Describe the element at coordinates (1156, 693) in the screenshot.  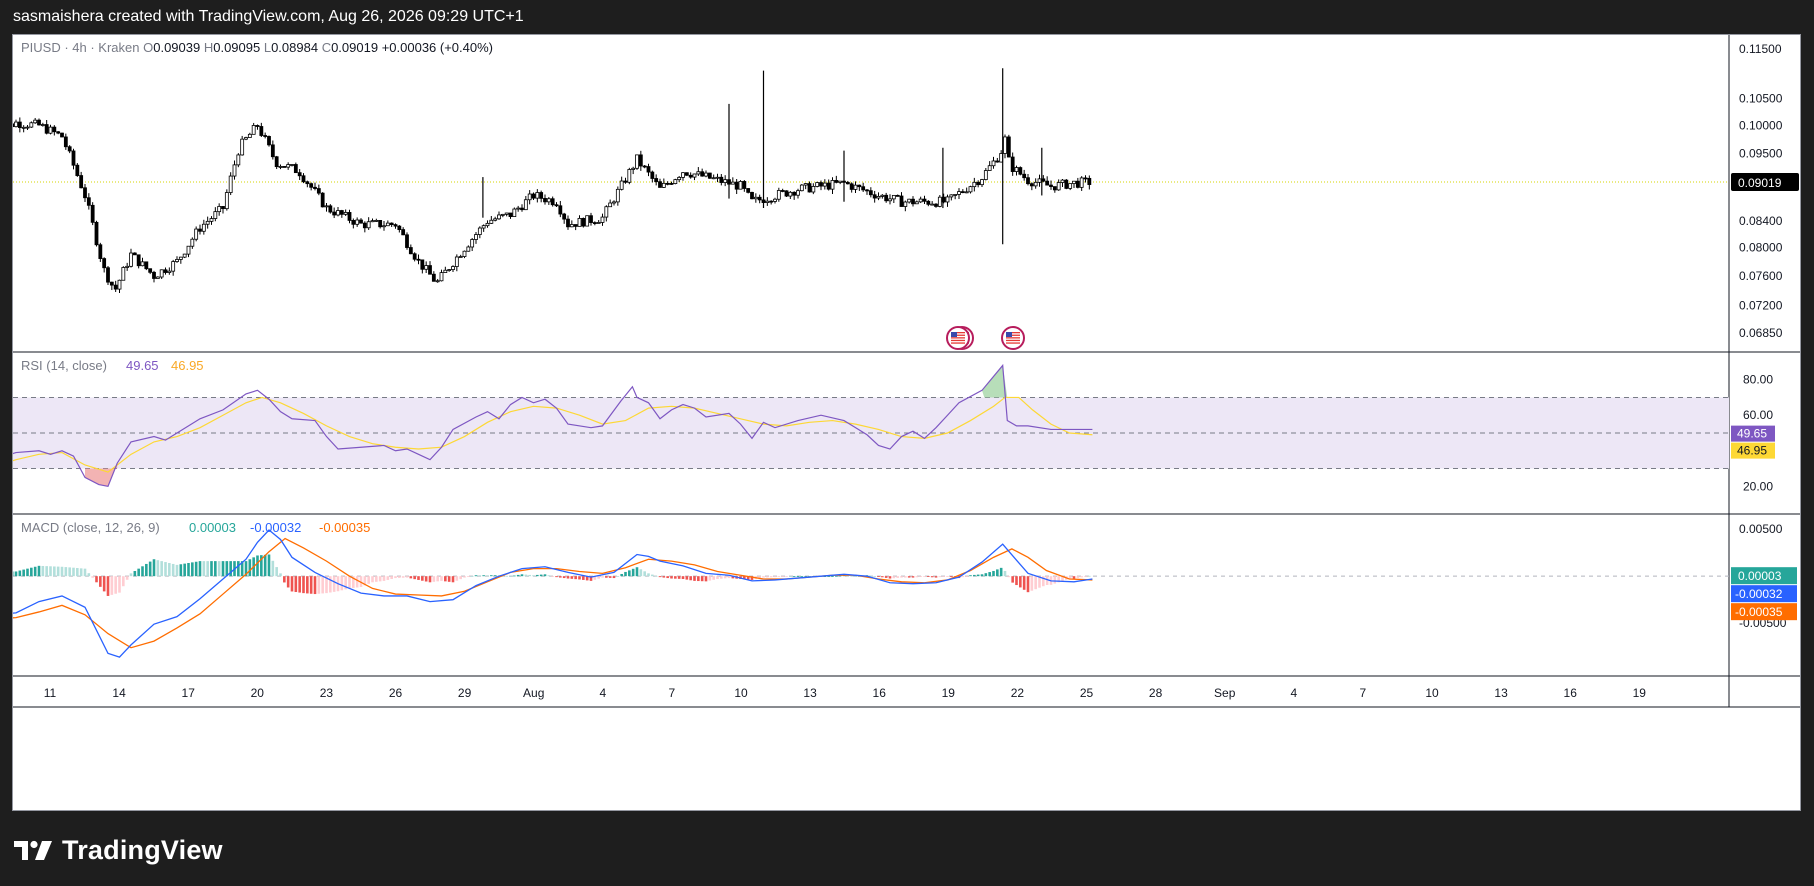
I see `time-axis-tick: 28` at that location.